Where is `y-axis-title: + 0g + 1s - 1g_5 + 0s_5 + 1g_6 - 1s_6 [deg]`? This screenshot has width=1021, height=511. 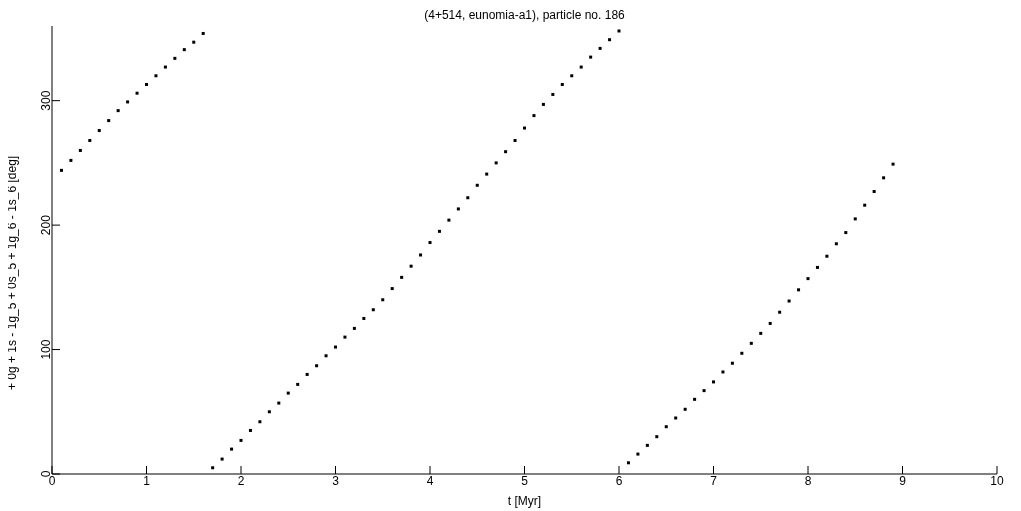 y-axis-title: + 0g + 1s - 1g_5 + 0s_5 + 1g_6 - 1s_6 [deg] is located at coordinates (12, 272).